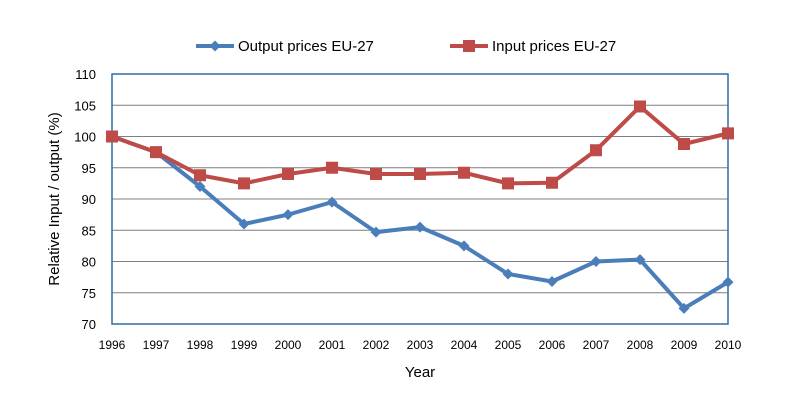 The image size is (793, 402). Describe the element at coordinates (376, 345) in the screenshot. I see `x-tick-label: 2002` at that location.